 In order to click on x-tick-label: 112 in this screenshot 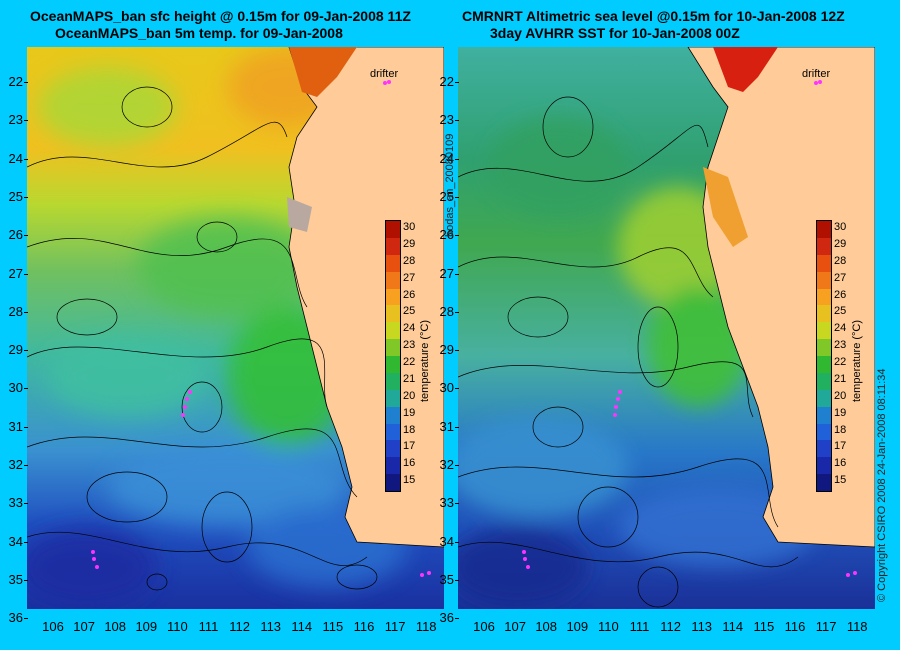, I will do `click(670, 626)`.